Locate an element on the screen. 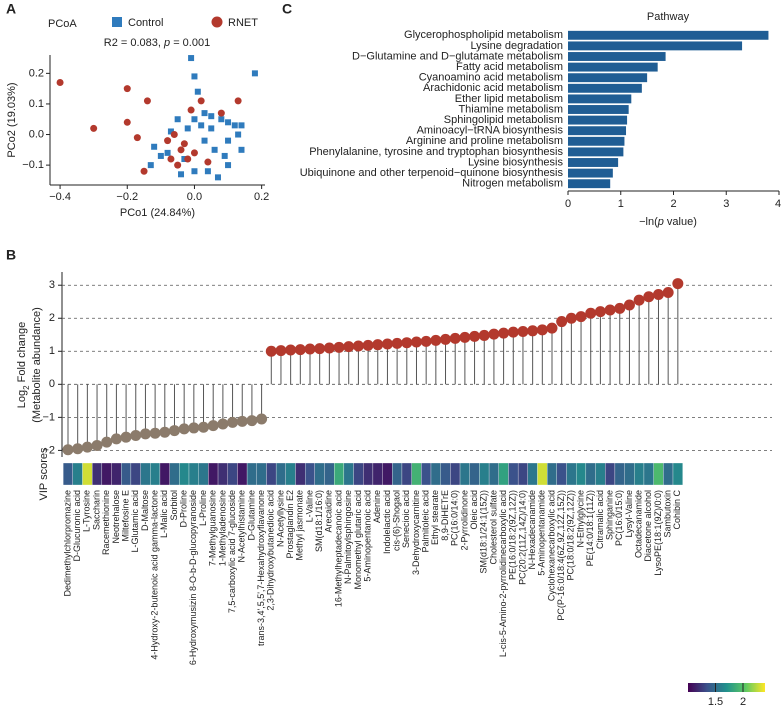 The height and width of the screenshot is (709, 783). y-tick-label: D−Glutamine and D−glutamate metabolism is located at coordinates (457, 56).